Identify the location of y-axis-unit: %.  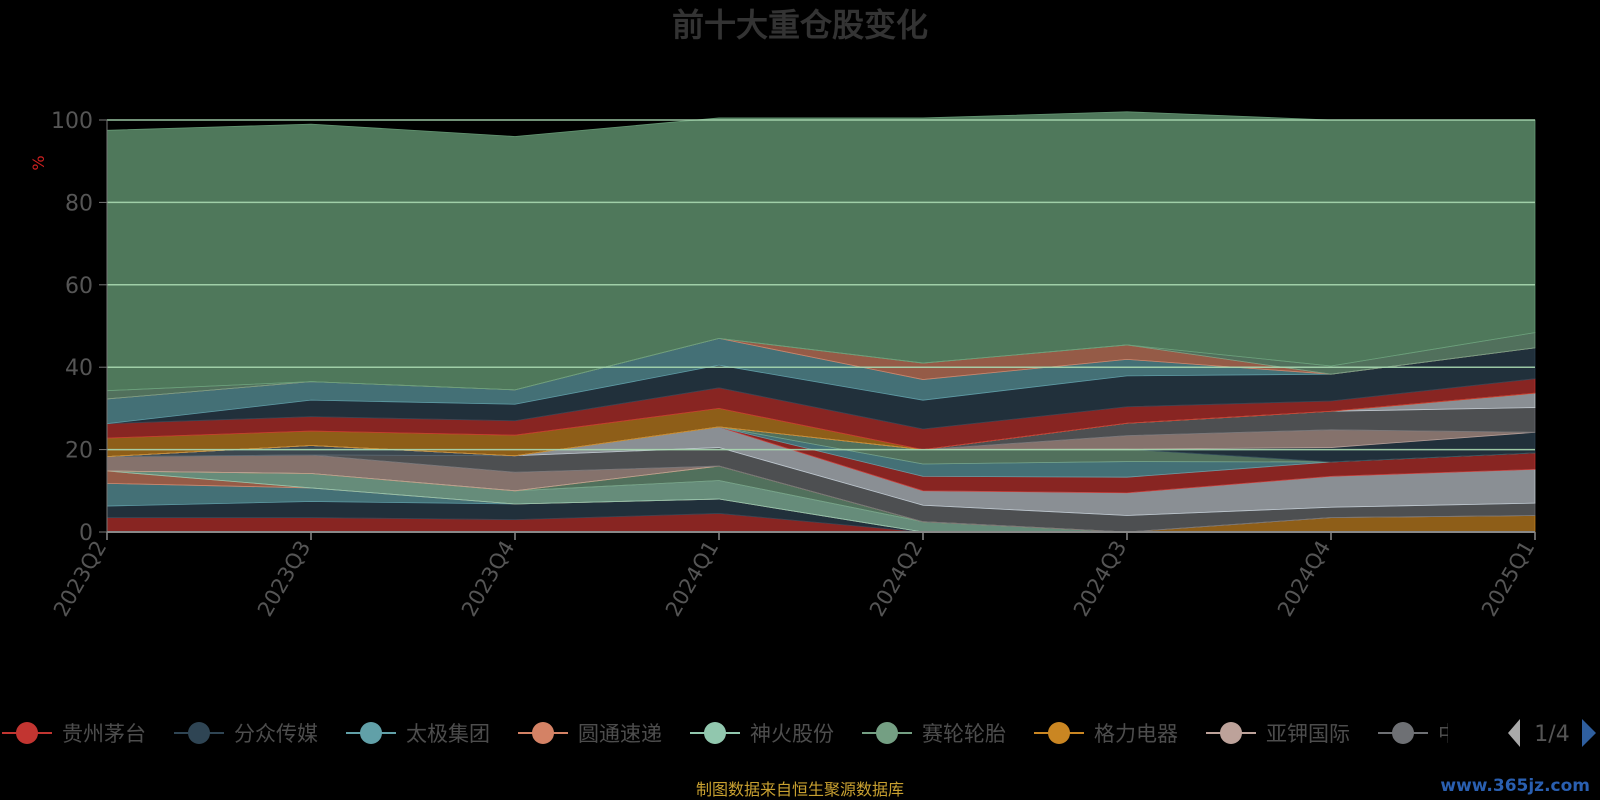
(38, 162).